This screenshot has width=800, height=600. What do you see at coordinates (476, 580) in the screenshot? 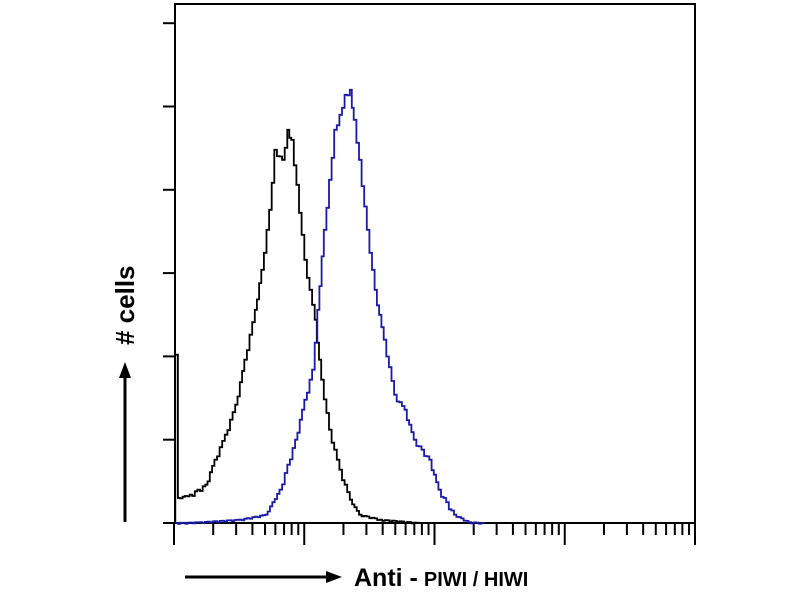
I see `x-axis-label-target: PIWI / HIWI` at bounding box center [476, 580].